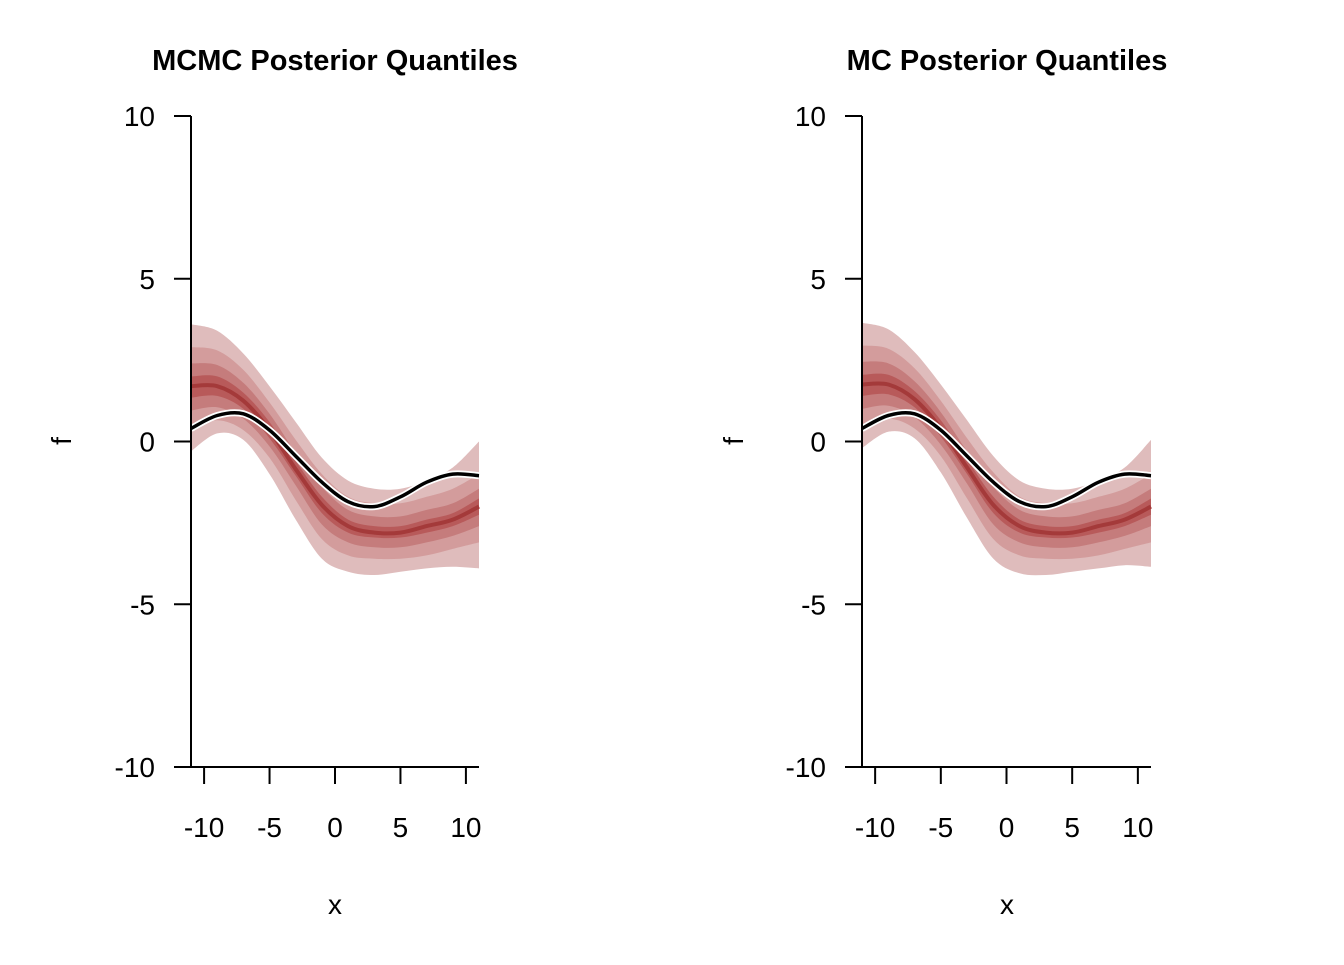  Describe the element at coordinates (335, 61) in the screenshot. I see `chart-title: MCMC Posterior Quantiles` at that location.